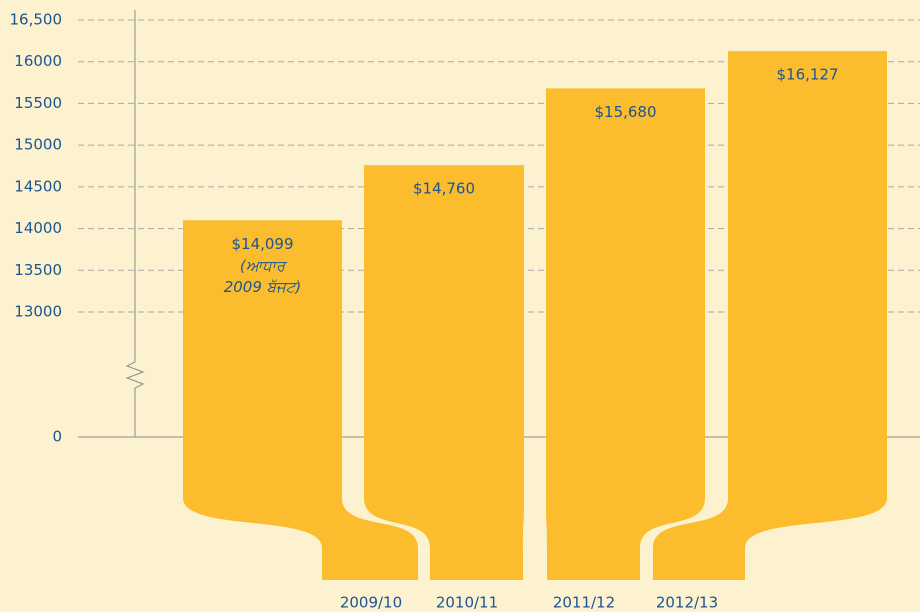  I want to click on value-label: $16,127, so click(807, 75).